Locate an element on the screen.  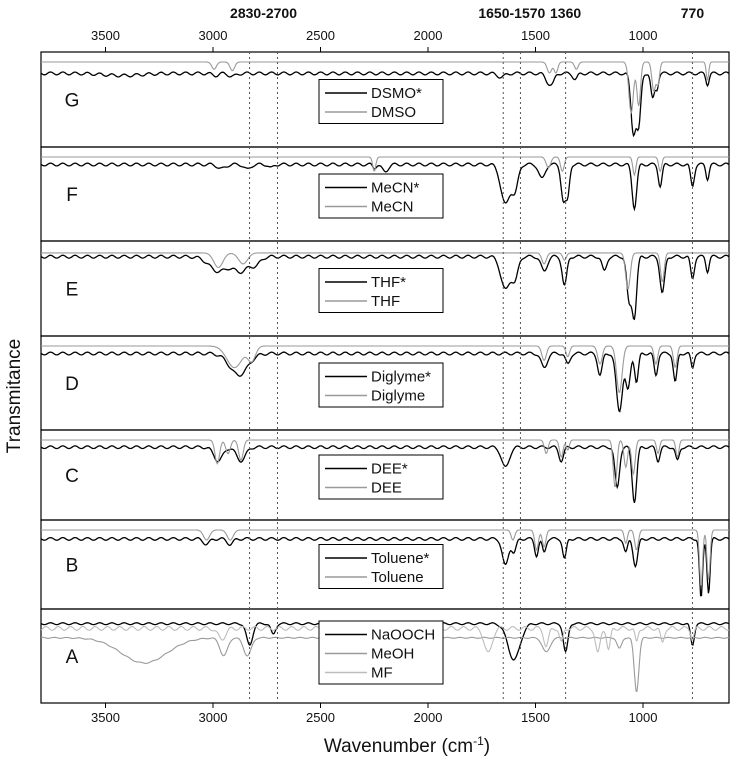
bottom-tick-label: 2500 is located at coordinates (320, 717).